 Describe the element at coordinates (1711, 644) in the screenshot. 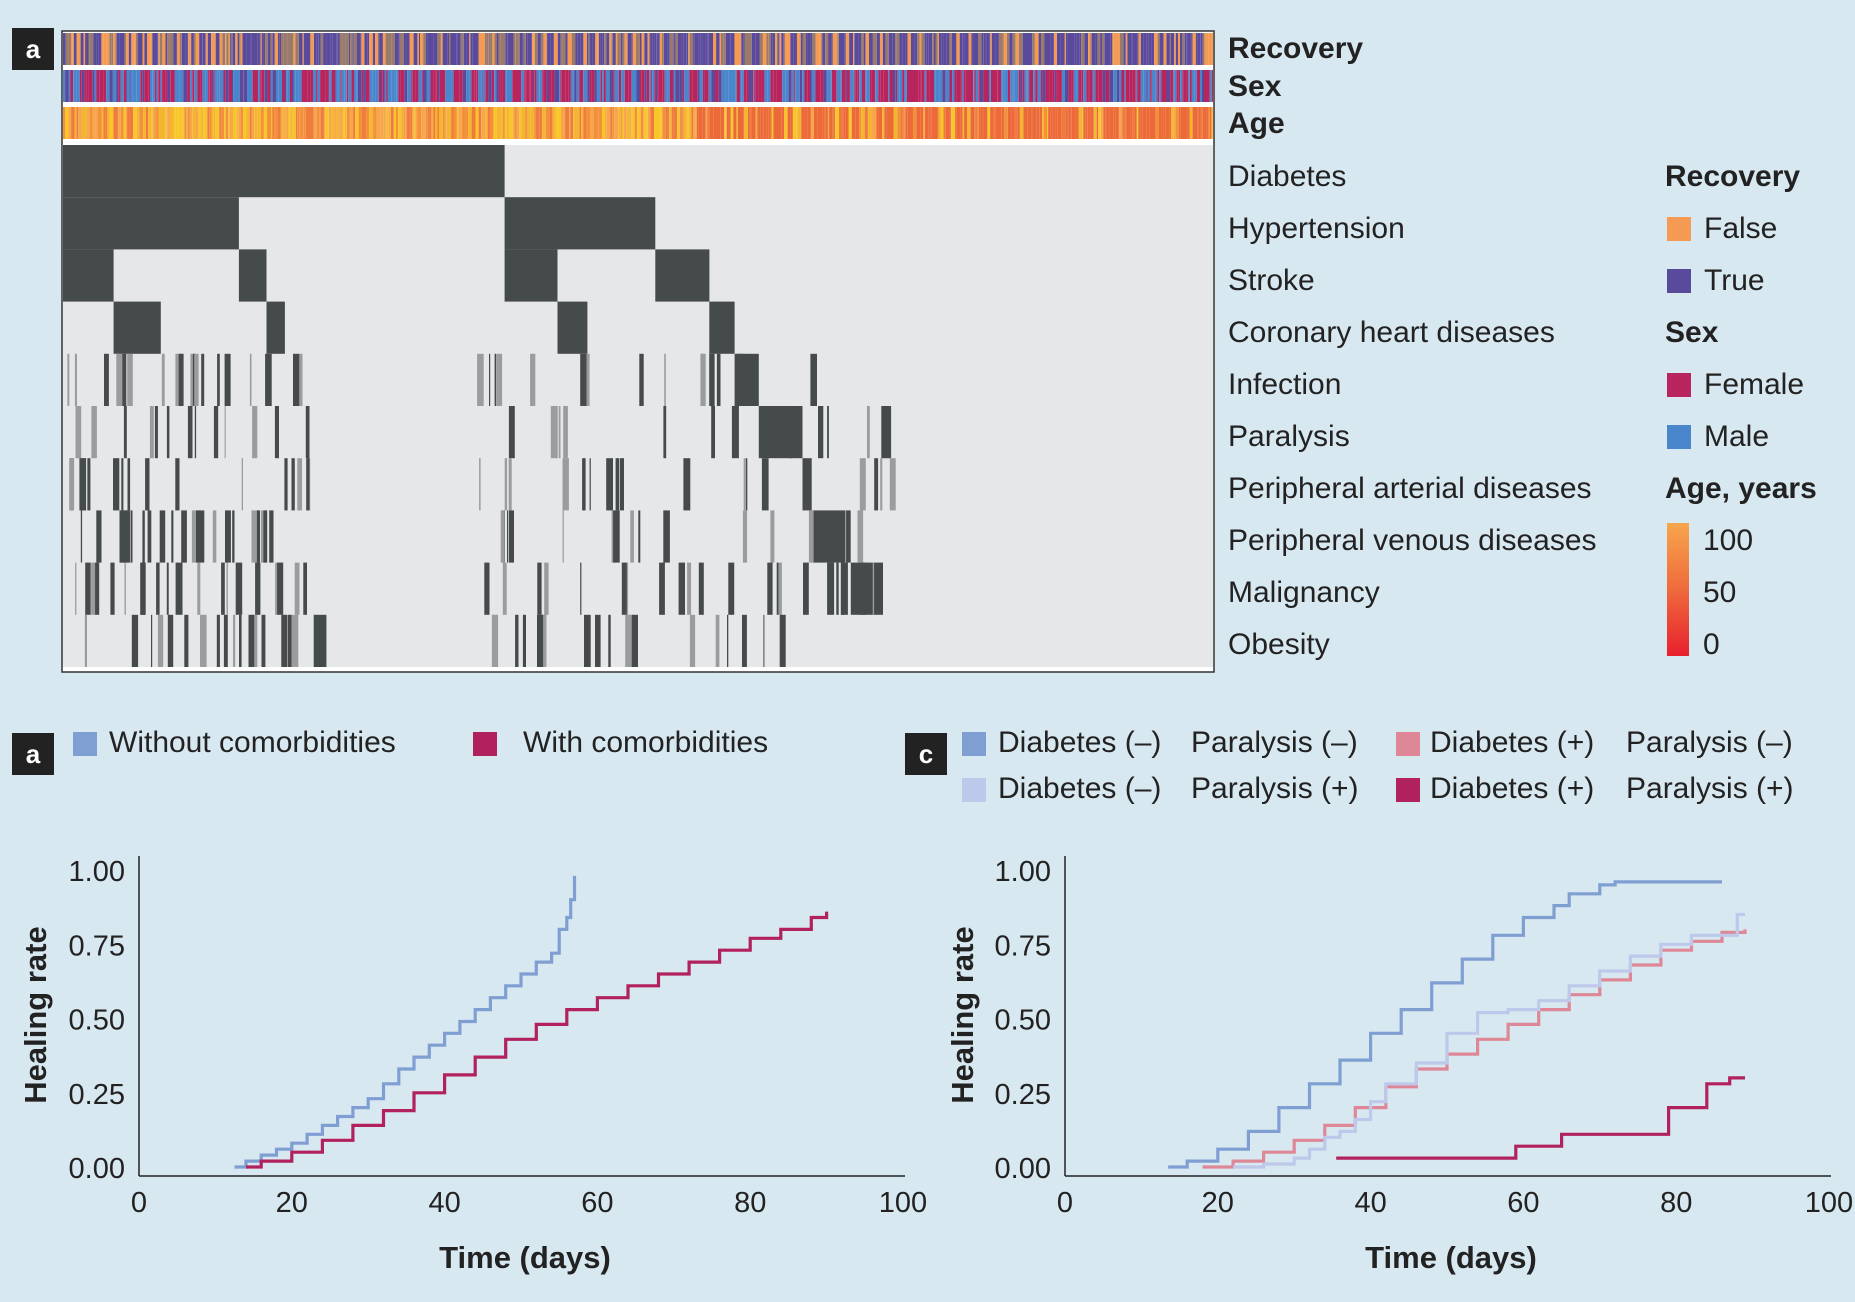

I see `legend-age-0: 0` at that location.